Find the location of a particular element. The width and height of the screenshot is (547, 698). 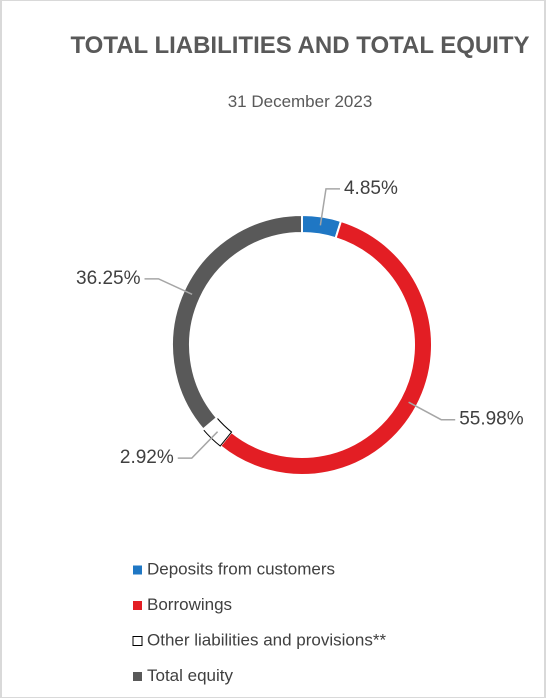

data-label: 2.92% is located at coordinates (147, 457).